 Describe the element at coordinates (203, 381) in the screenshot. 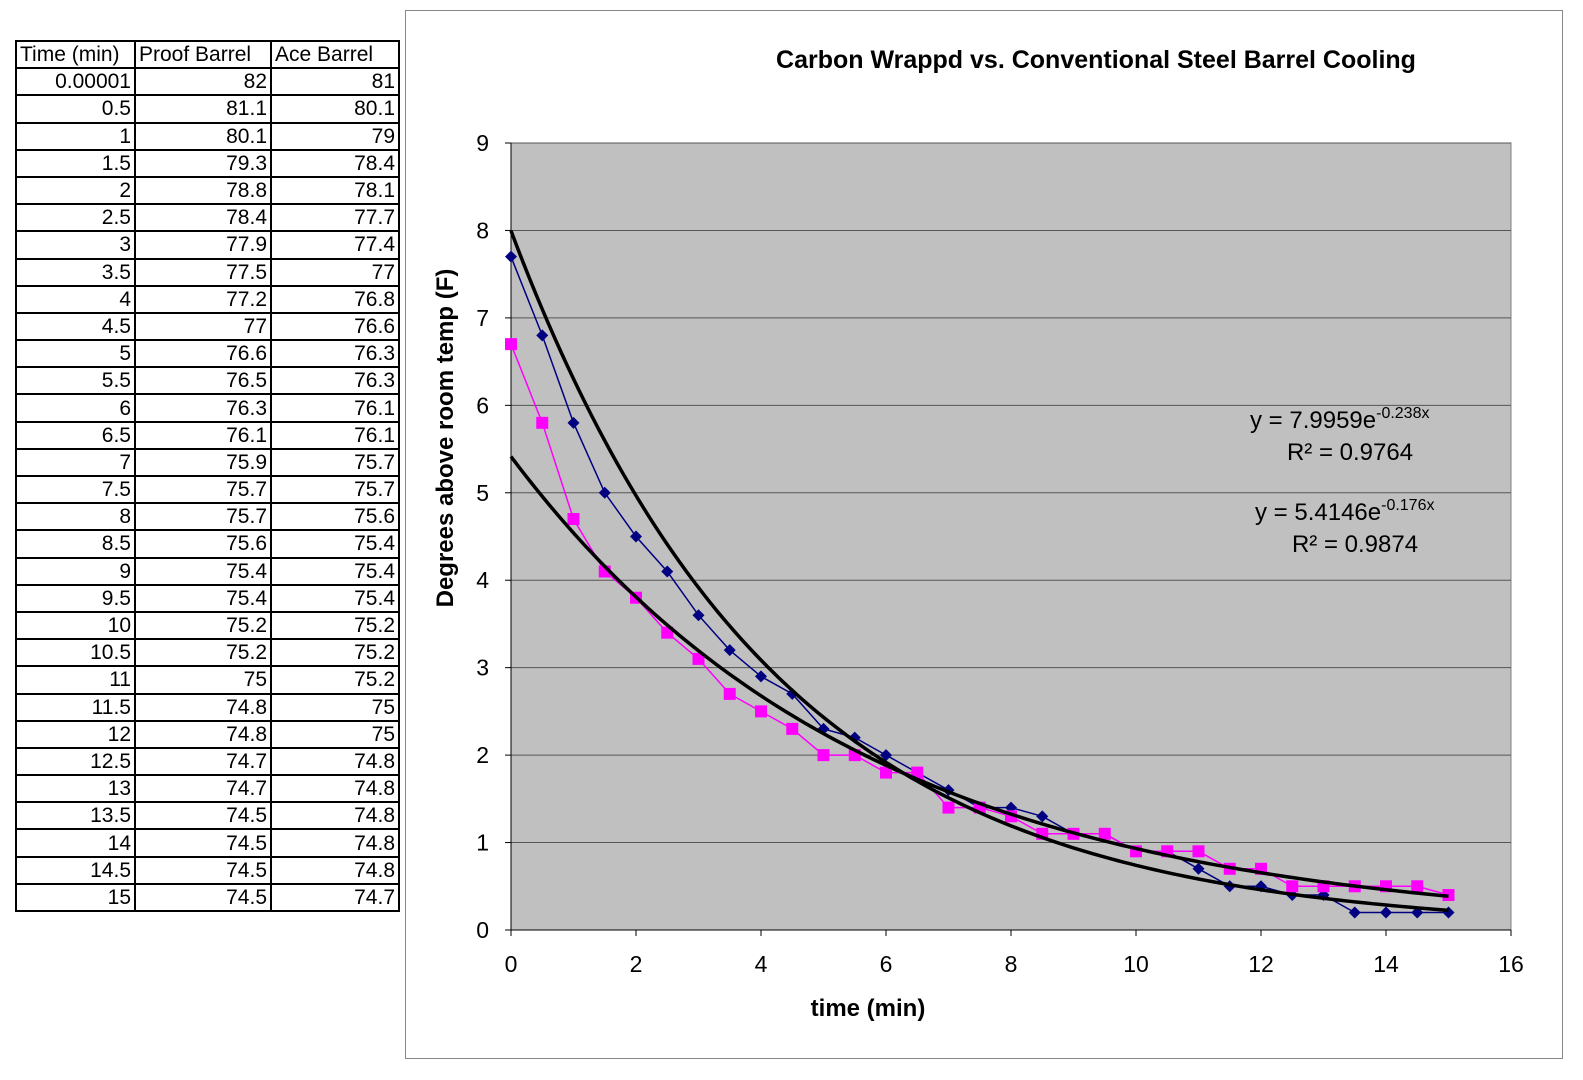

I see `table-cell: 76.5` at that location.